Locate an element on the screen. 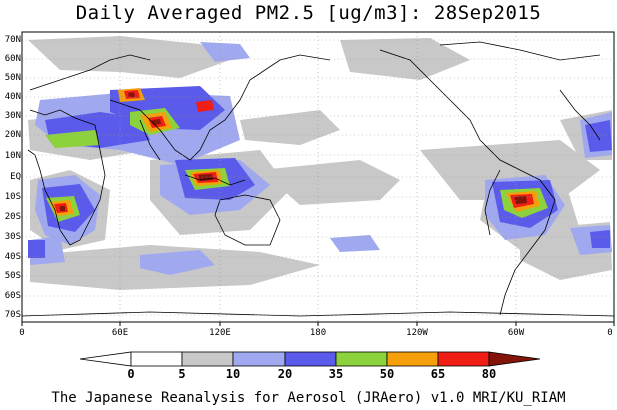  lat-label-30s: 30S is located at coordinates (12, 237).